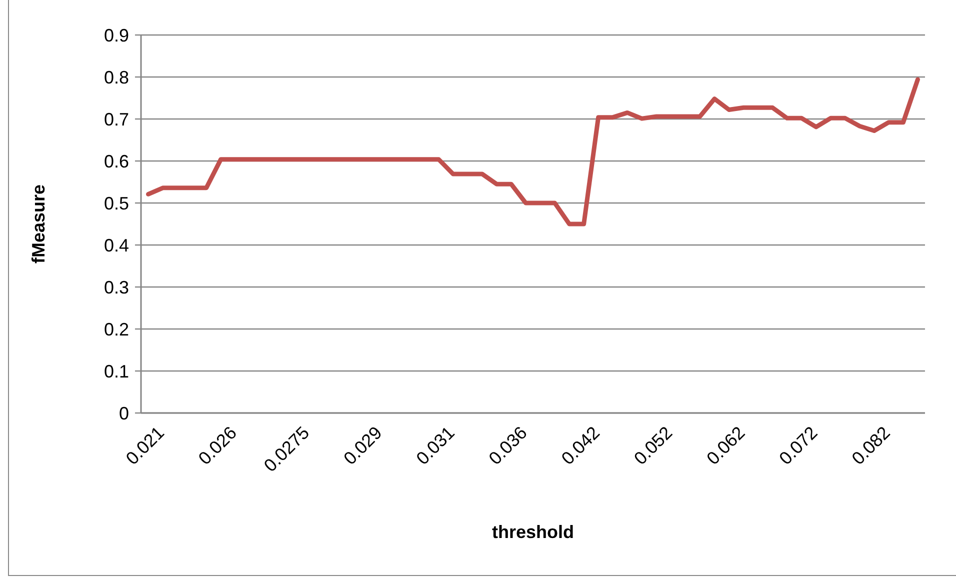 The height and width of the screenshot is (578, 956). I want to click on y-tick-label: 0.2, so click(116, 329).